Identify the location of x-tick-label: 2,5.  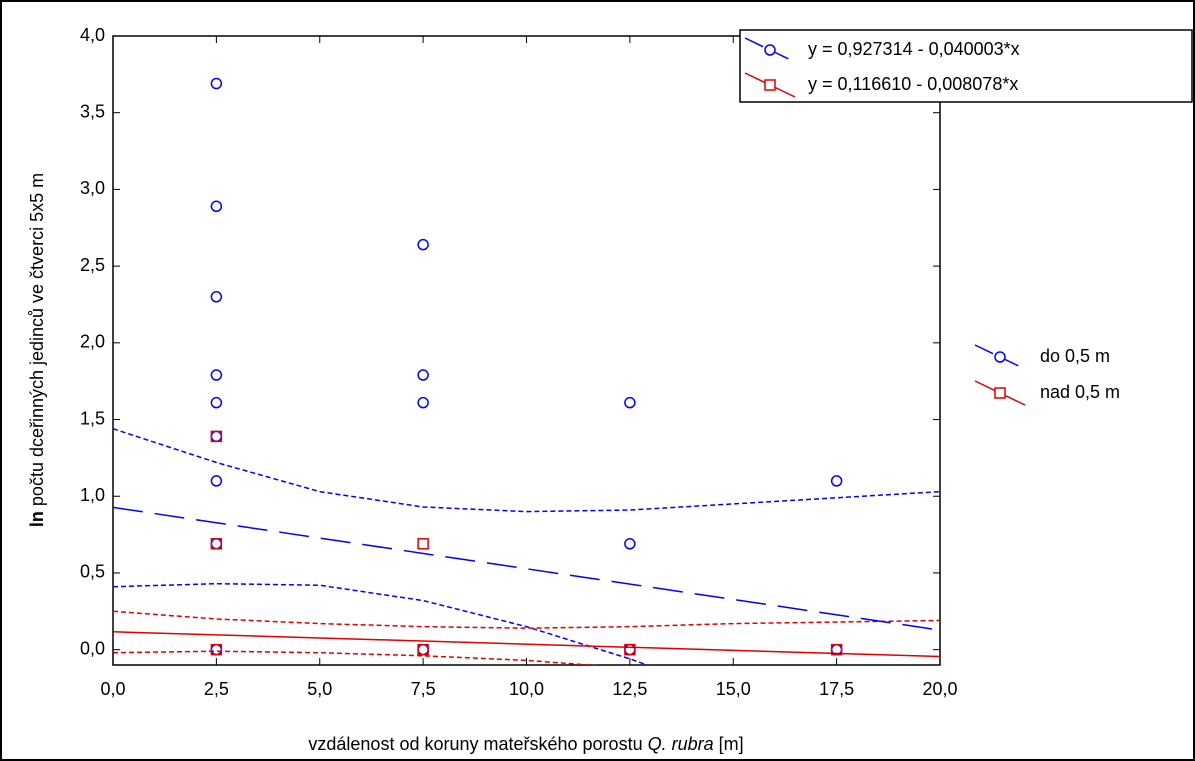
(216, 689).